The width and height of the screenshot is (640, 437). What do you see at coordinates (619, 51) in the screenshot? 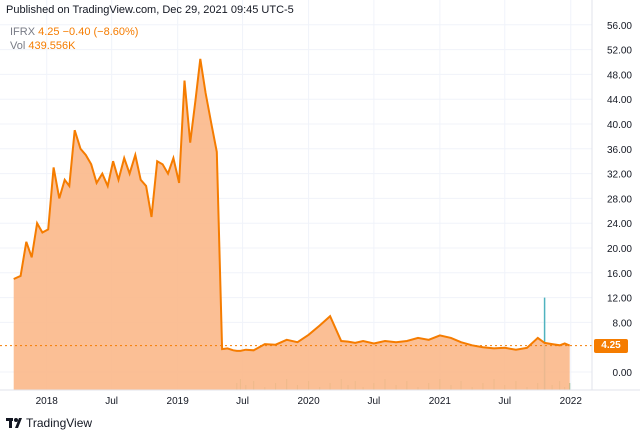
I see `y-tick-label: 52.00` at bounding box center [619, 51].